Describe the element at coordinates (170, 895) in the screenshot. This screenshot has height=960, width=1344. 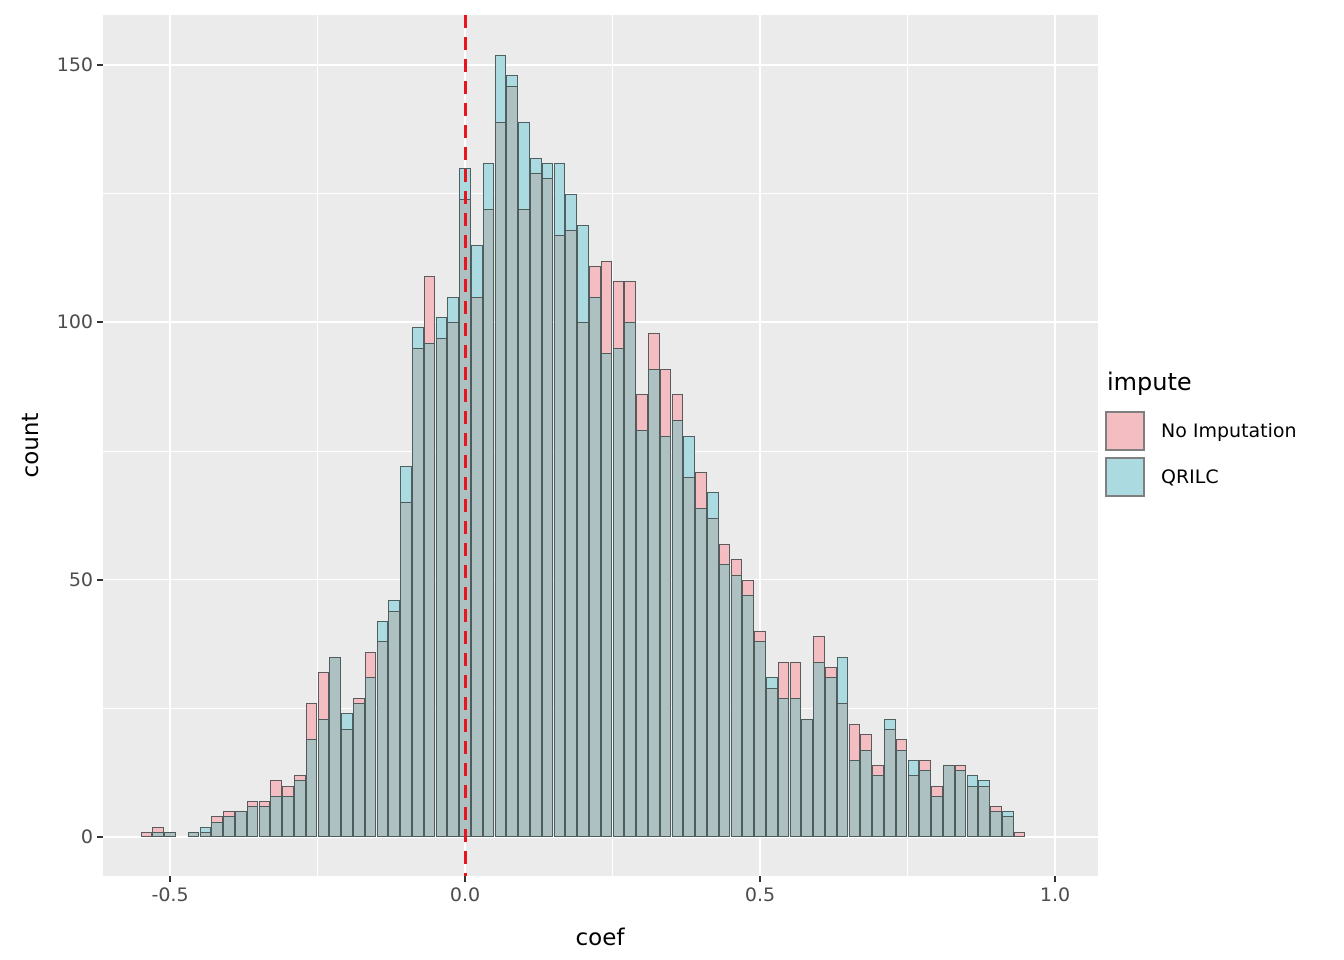
I see `x-tick-label: -0.5` at that location.